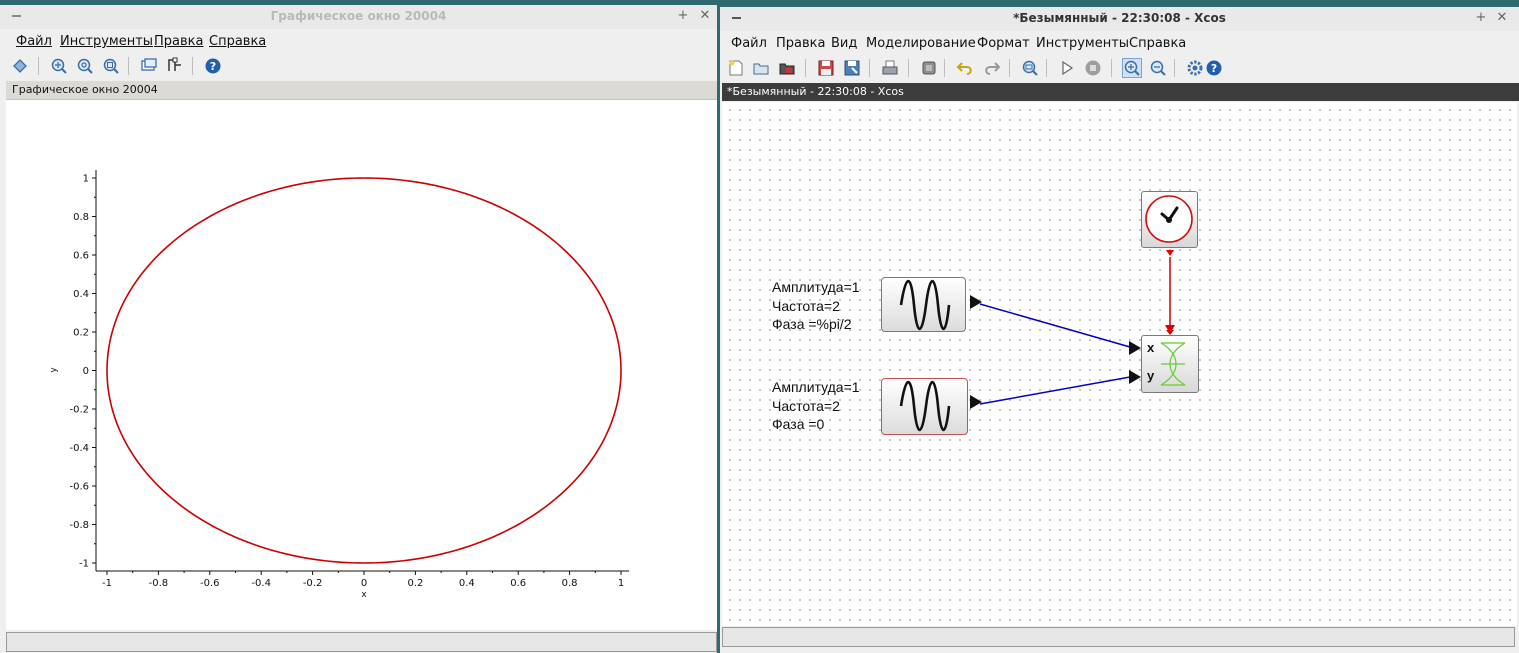 This screenshot has width=1519, height=653. What do you see at coordinates (107, 41) in the screenshot?
I see `graphics-menu-2: Инструменты` at bounding box center [107, 41].